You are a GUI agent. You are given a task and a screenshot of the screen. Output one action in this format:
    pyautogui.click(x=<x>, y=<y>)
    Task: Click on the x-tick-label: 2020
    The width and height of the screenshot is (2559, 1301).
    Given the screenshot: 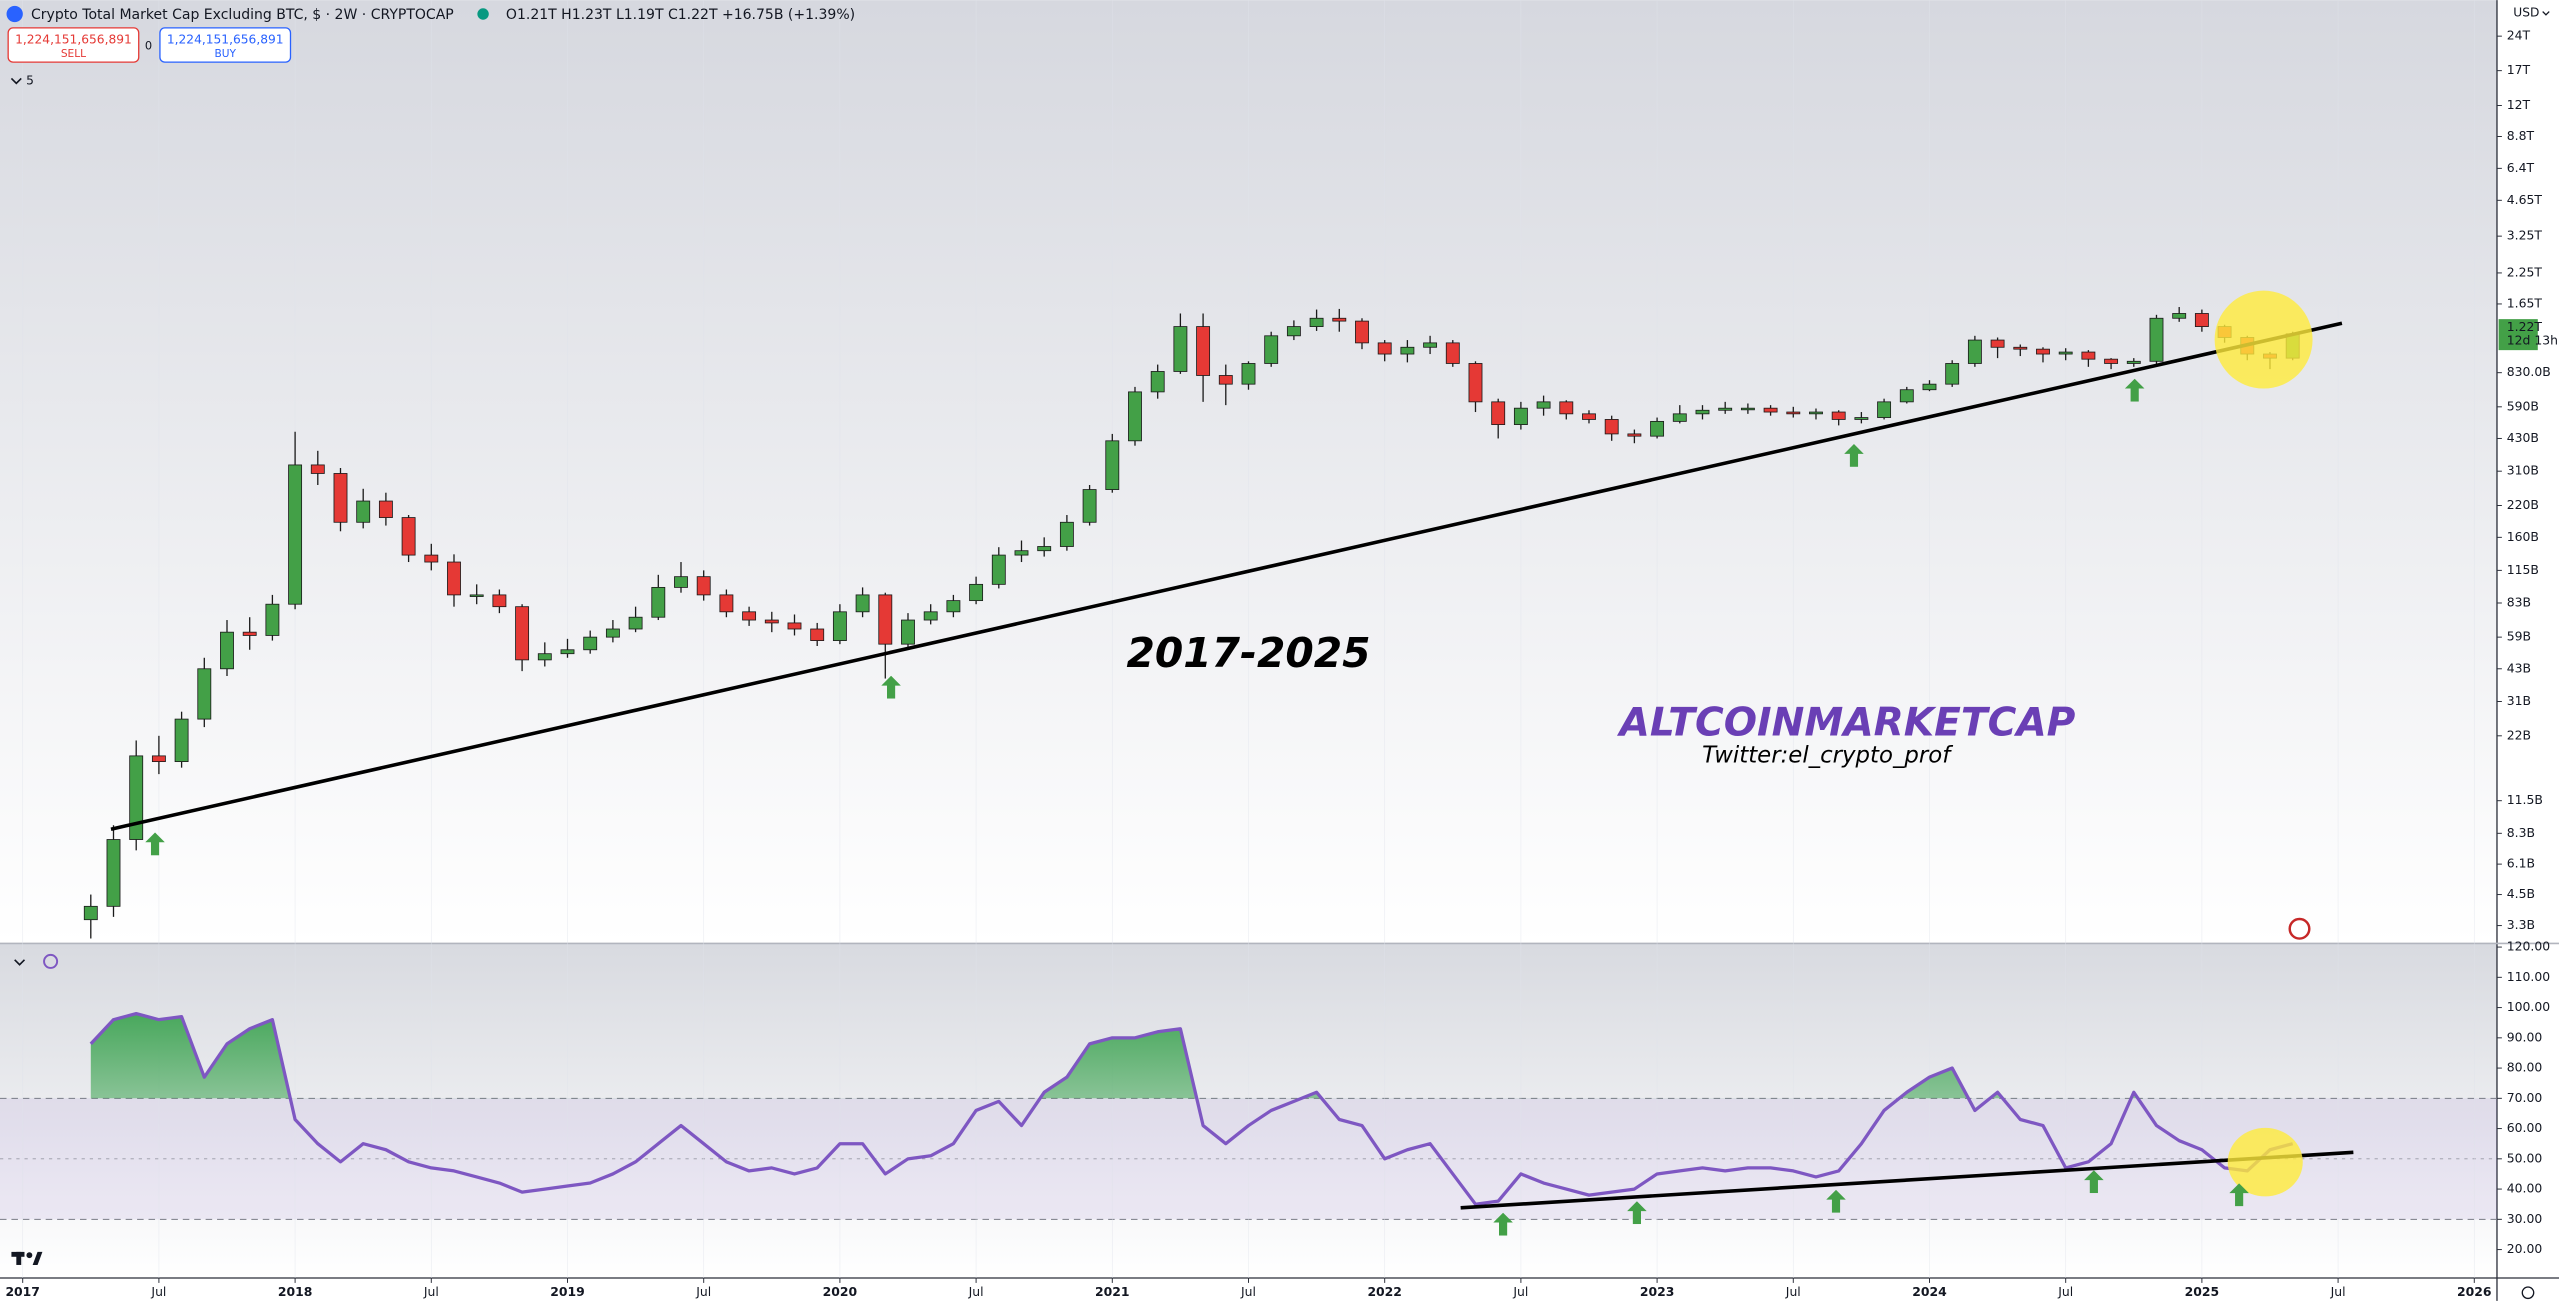 What is the action you would take?
    pyautogui.click(x=840, y=1291)
    